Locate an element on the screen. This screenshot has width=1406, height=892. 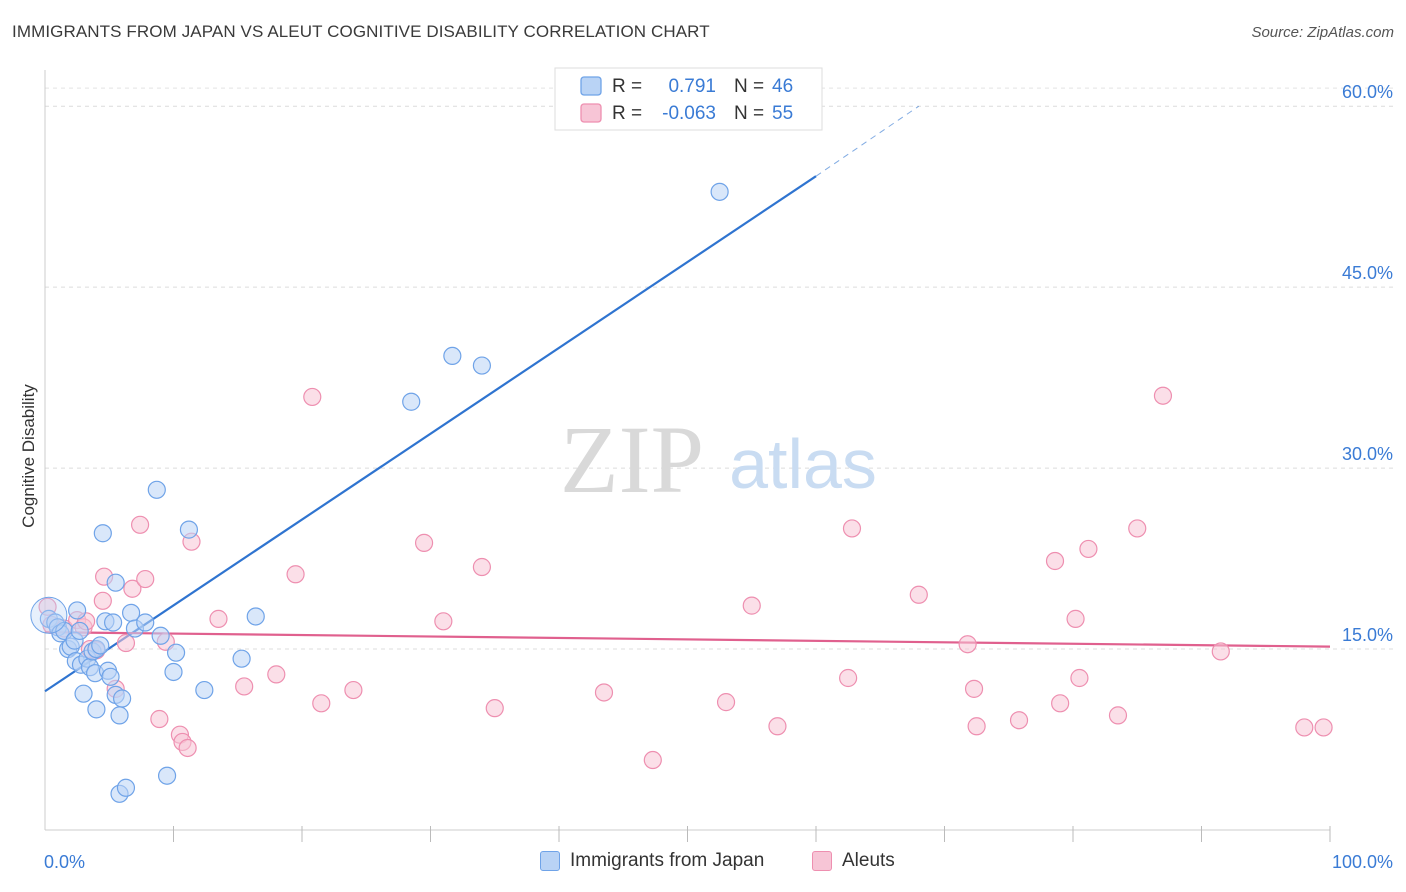
legend-bottom: Immigrants from Japan Aleuts is located at coordinates (703, 865).